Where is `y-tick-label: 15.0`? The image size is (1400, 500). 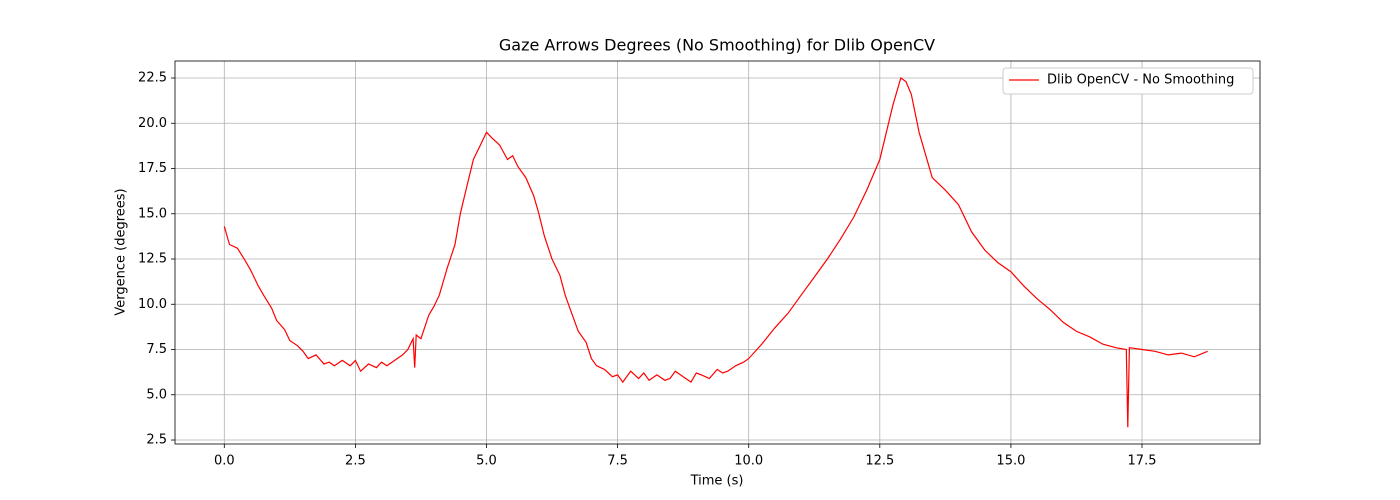 y-tick-label: 15.0 is located at coordinates (152, 213).